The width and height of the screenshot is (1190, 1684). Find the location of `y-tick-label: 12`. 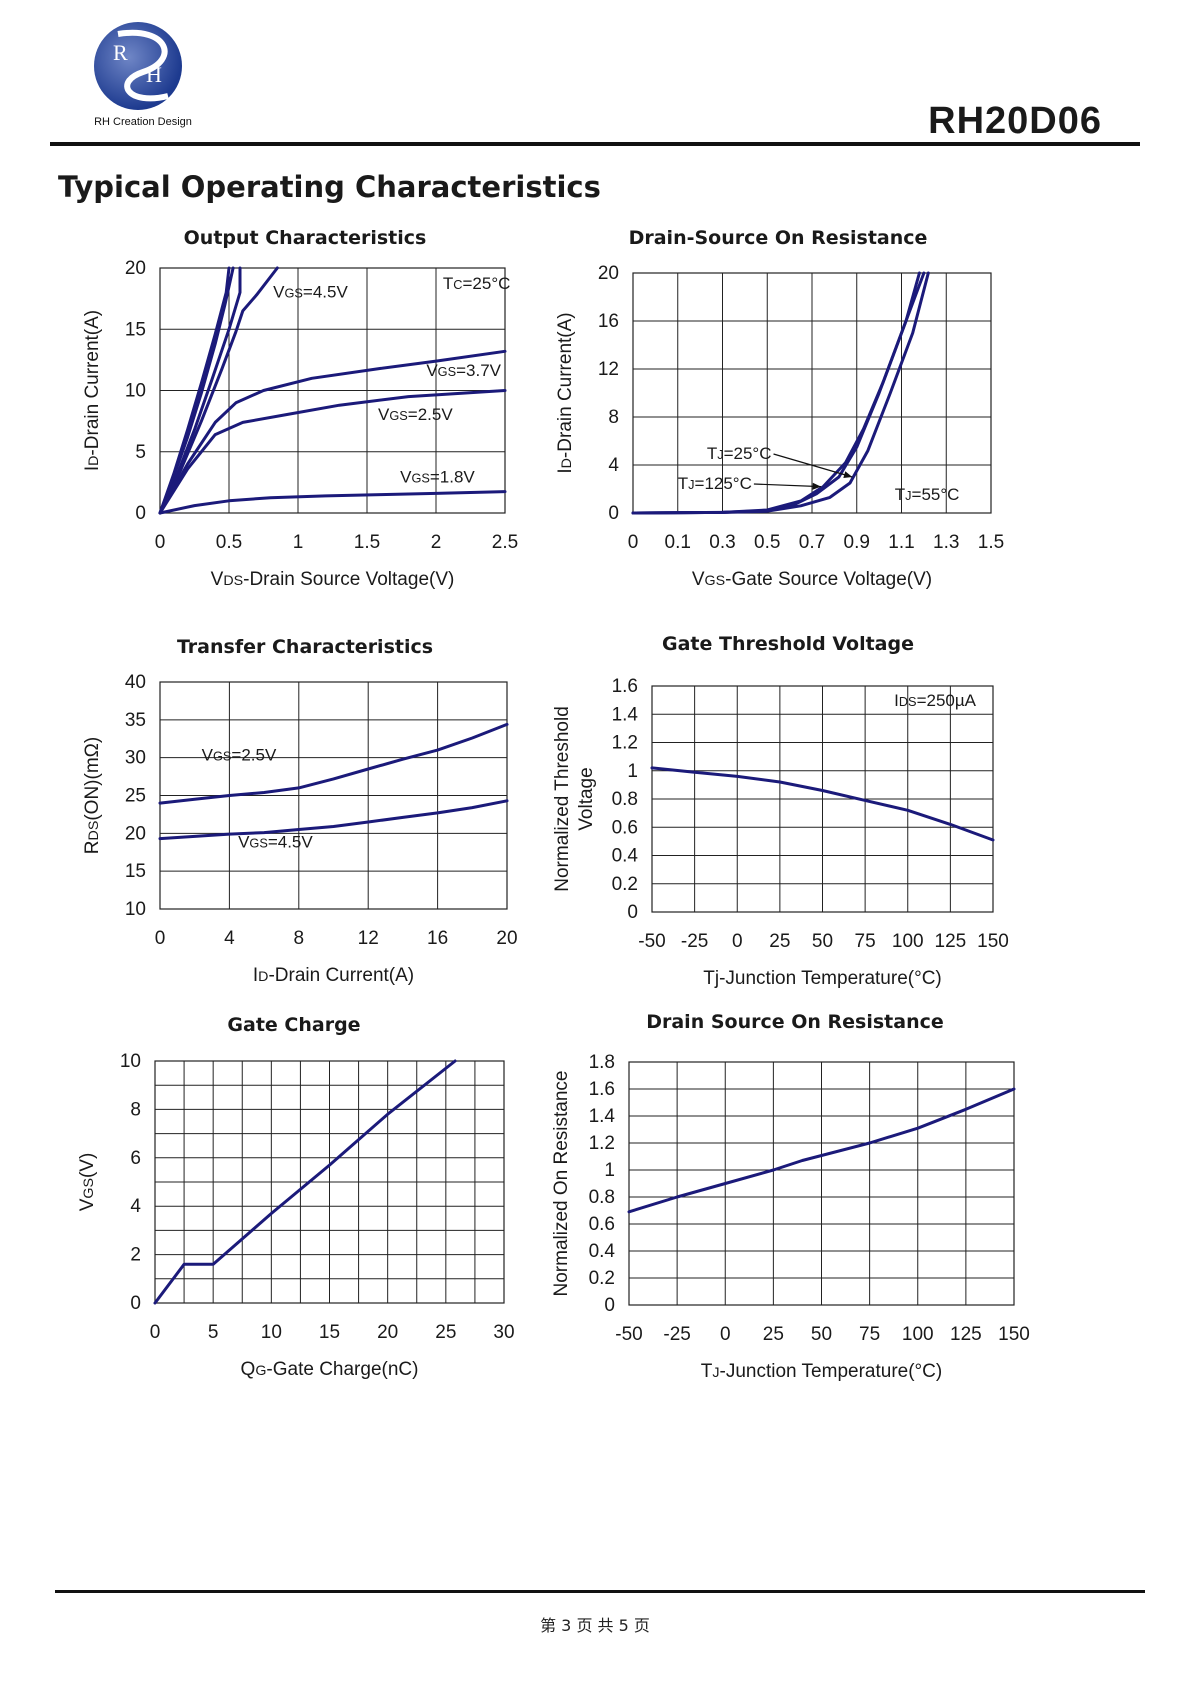

y-tick-label: 12 is located at coordinates (608, 369).